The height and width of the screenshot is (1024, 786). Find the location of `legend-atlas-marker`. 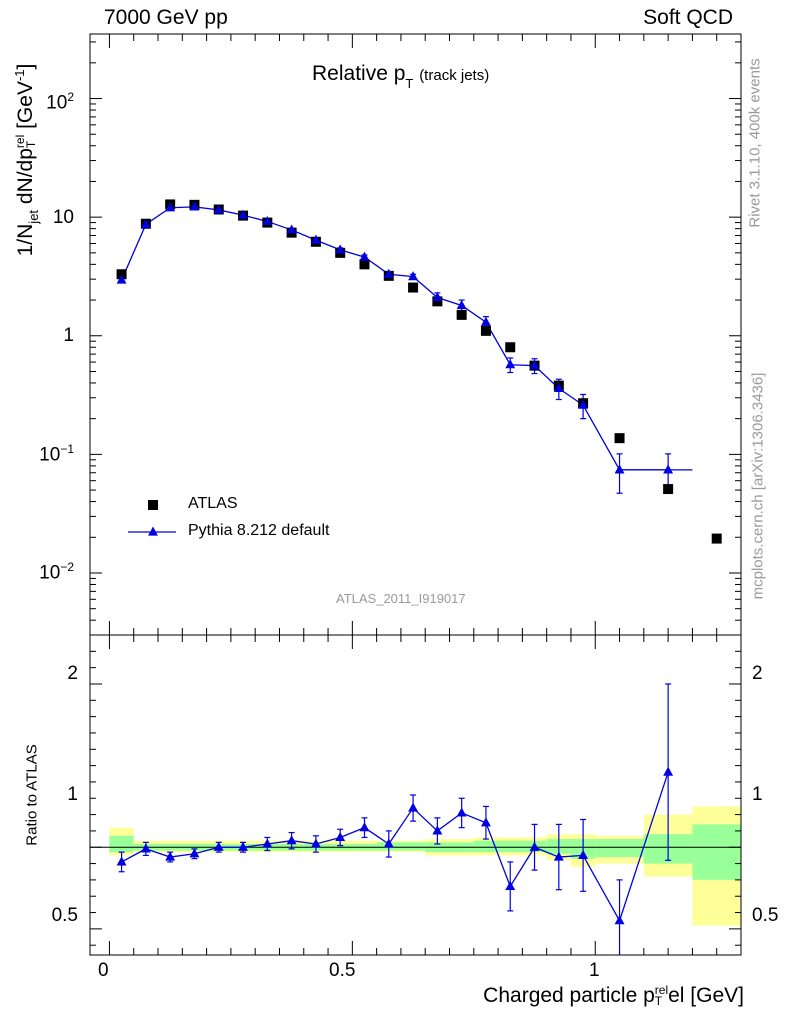

legend-atlas-marker is located at coordinates (153, 505).